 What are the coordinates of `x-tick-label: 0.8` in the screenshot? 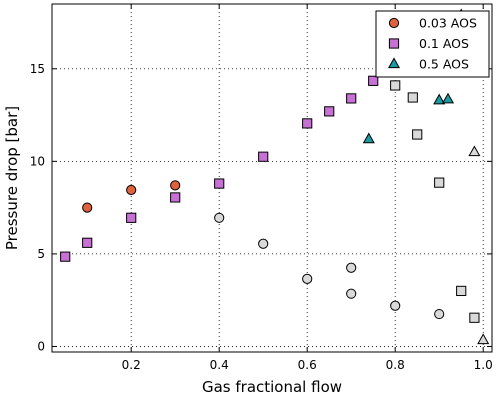 It's located at (395, 365).